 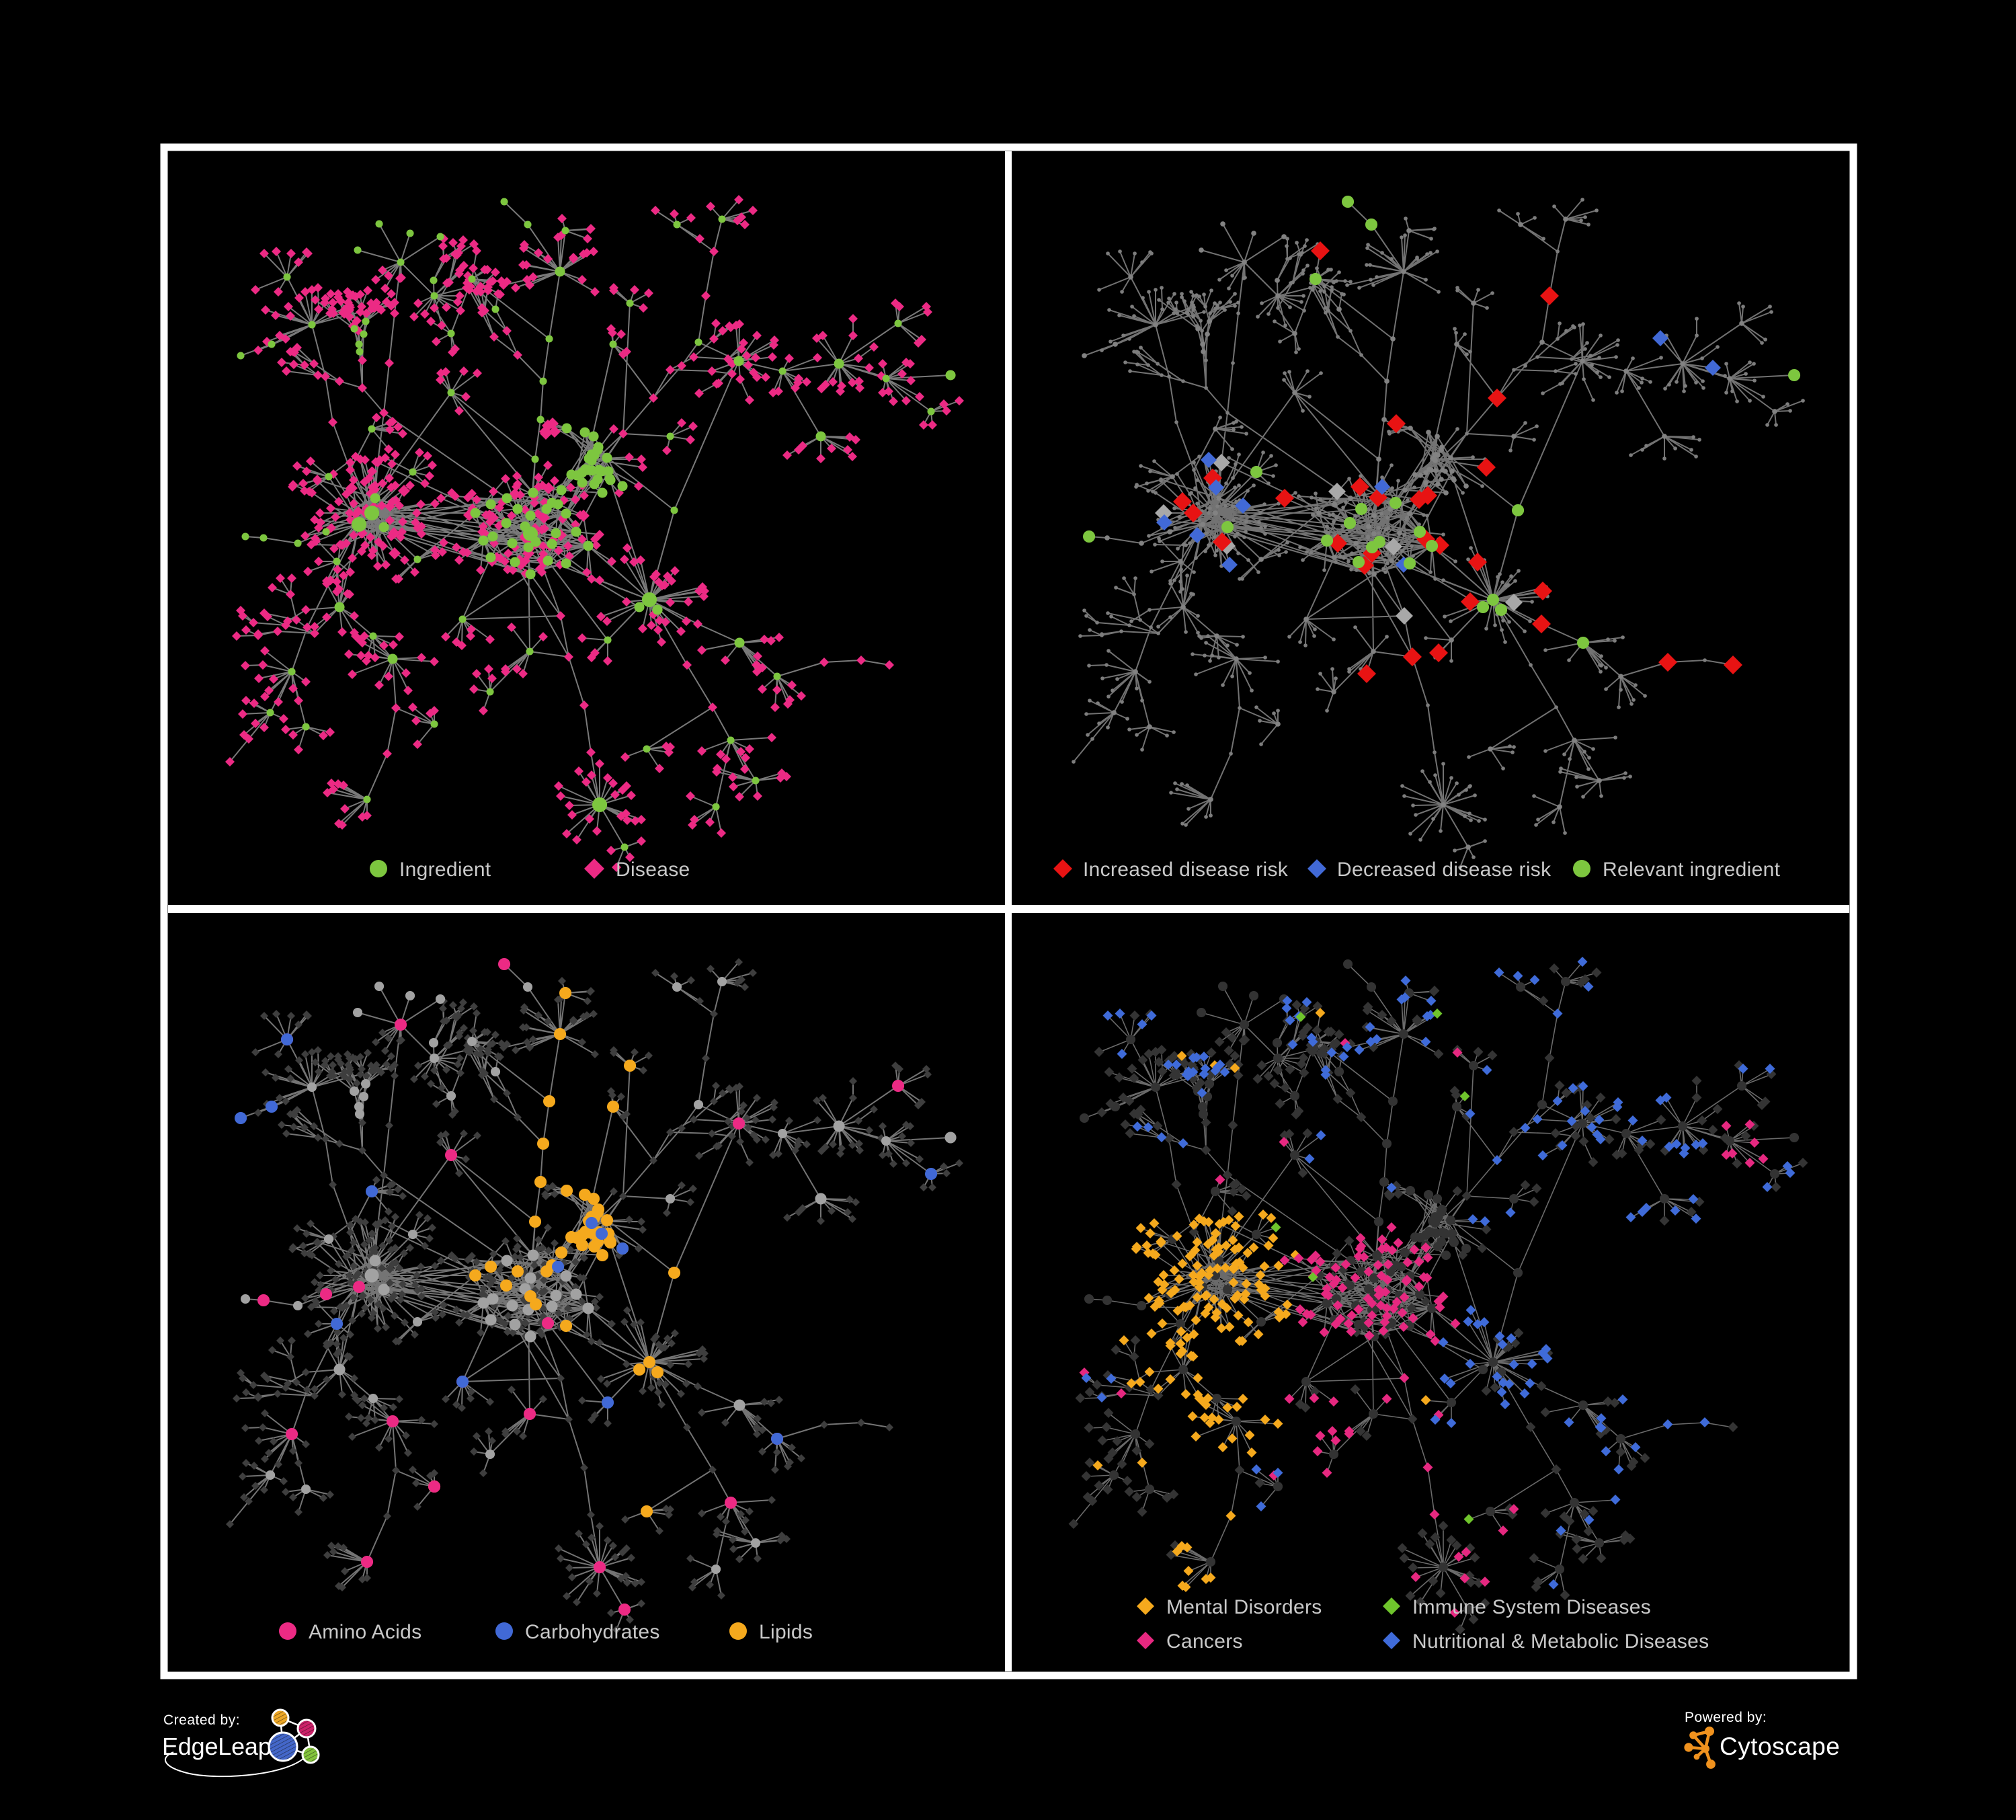 I want to click on svg-text: Created by:, so click(x=201, y=1720).